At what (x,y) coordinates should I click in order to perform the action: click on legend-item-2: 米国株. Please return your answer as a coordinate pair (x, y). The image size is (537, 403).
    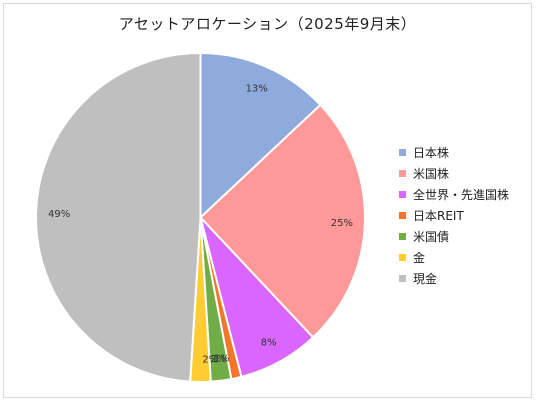
    Looking at the image, I should click on (464, 173).